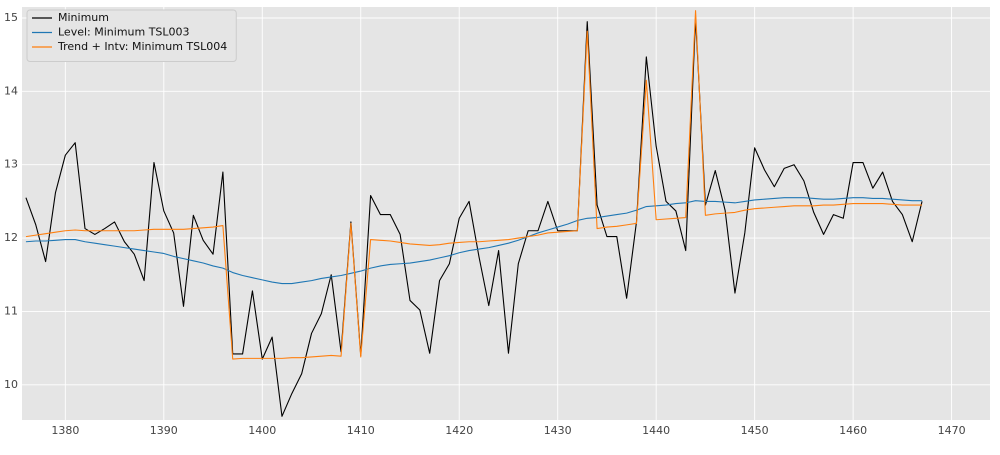  Describe the element at coordinates (83, 17) in the screenshot. I see `legend-label: Minimum` at that location.